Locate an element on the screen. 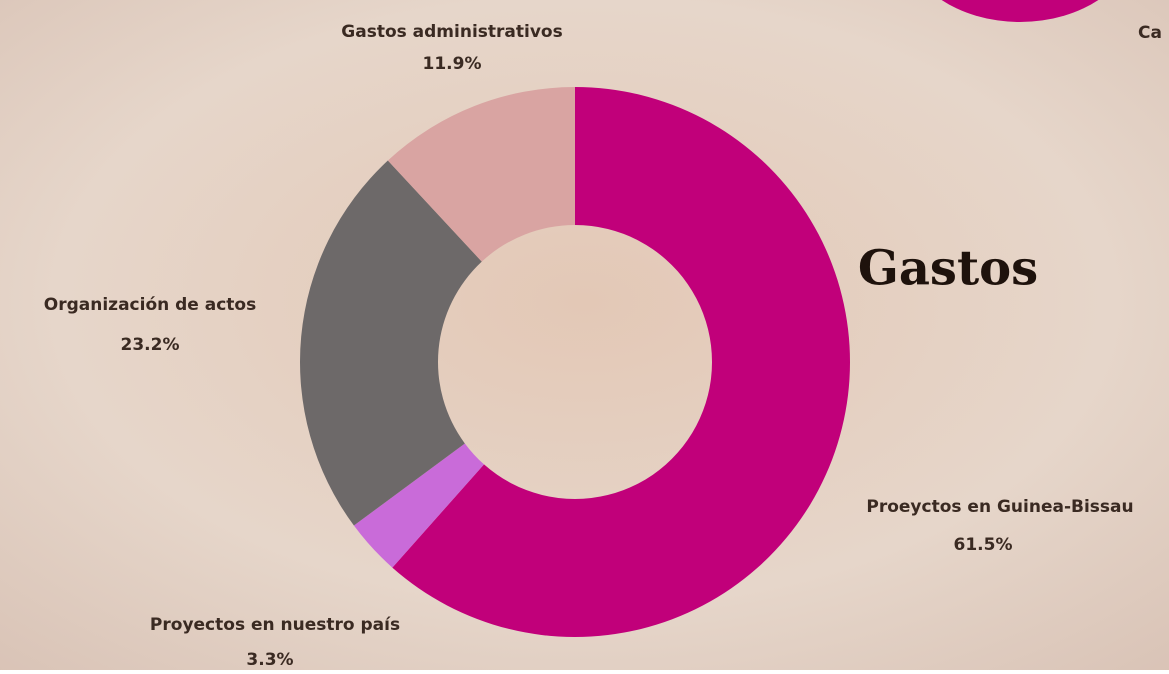 The image size is (1169, 674). segment-label: Proyectos en nuestro país is located at coordinates (275, 625).